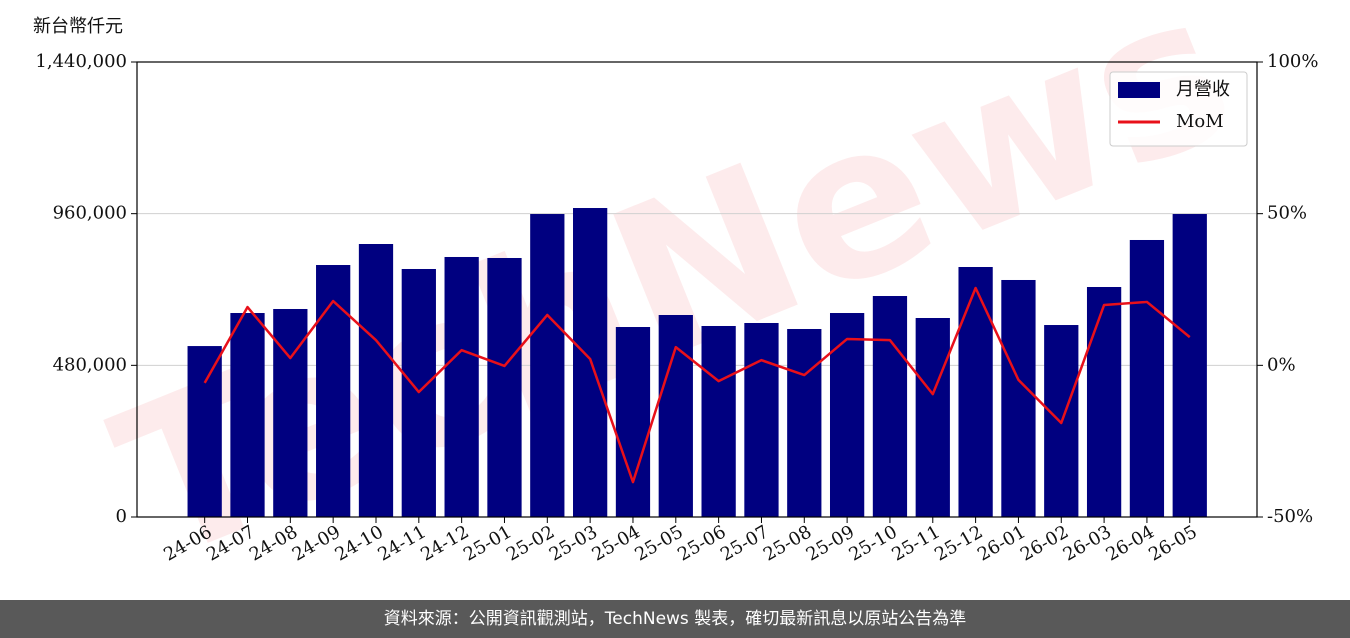 Image resolution: width=1350 pixels, height=638 pixels. Describe the element at coordinates (1200, 121) in the screenshot. I see `legend-label: MoM` at that location.